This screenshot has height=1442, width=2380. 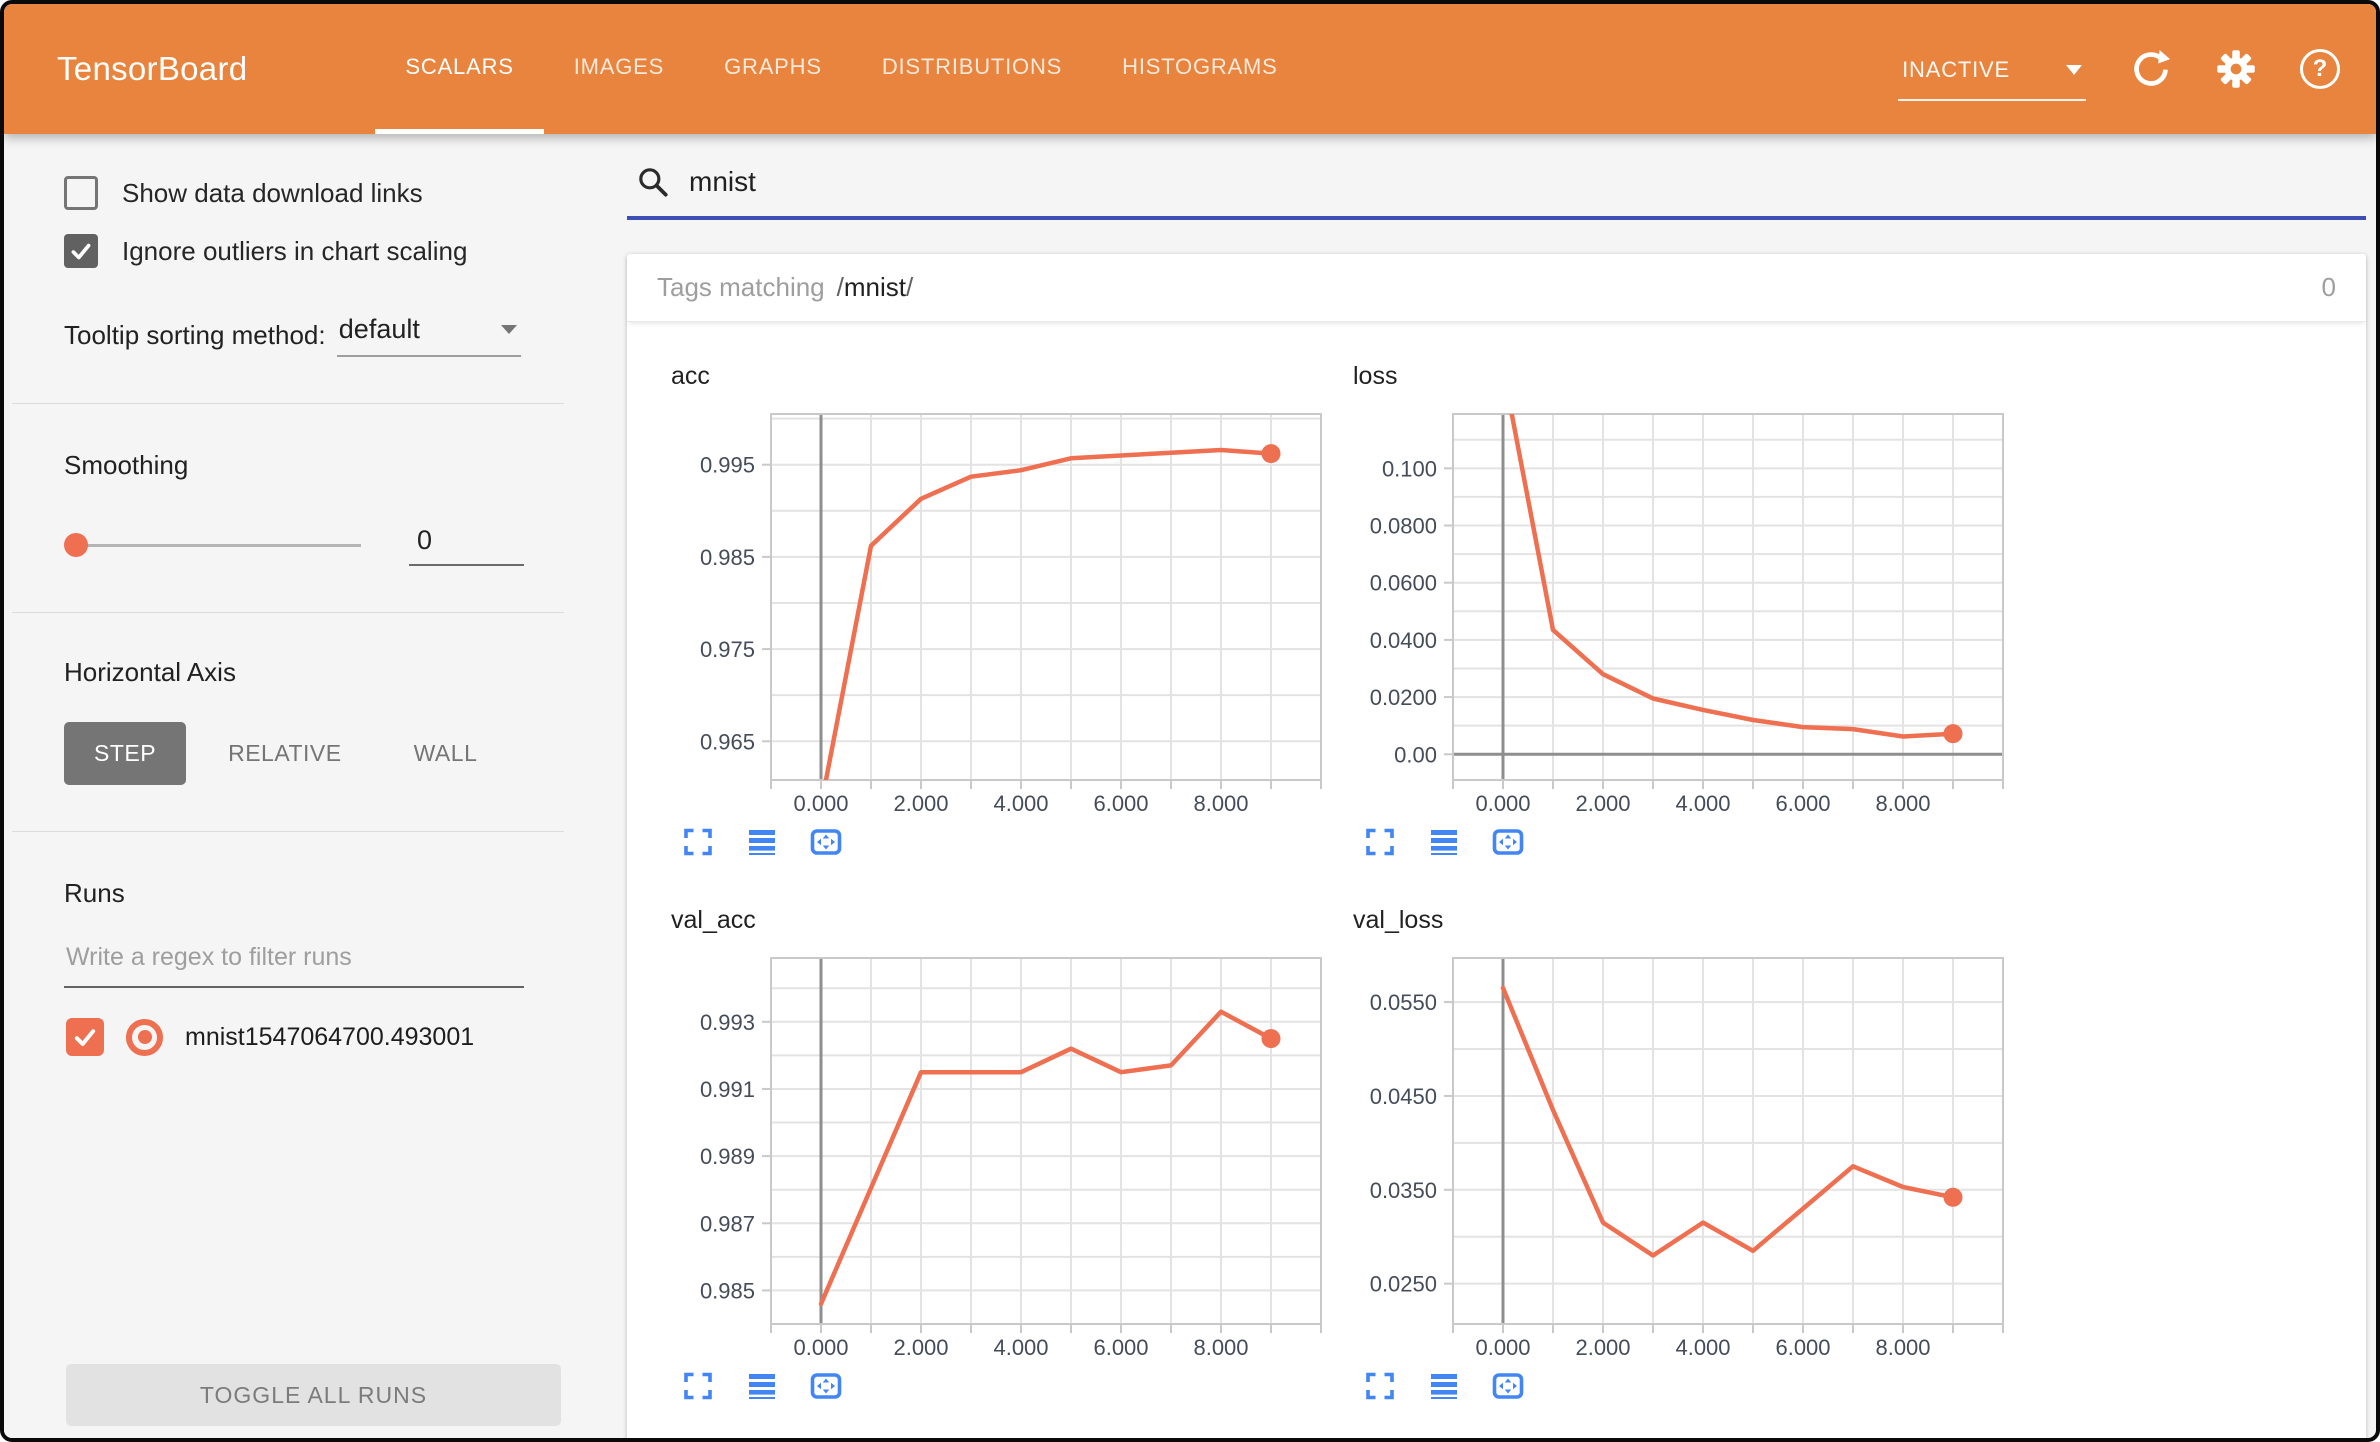 I want to click on status-dropdown: INACTIVE, so click(x=1992, y=69).